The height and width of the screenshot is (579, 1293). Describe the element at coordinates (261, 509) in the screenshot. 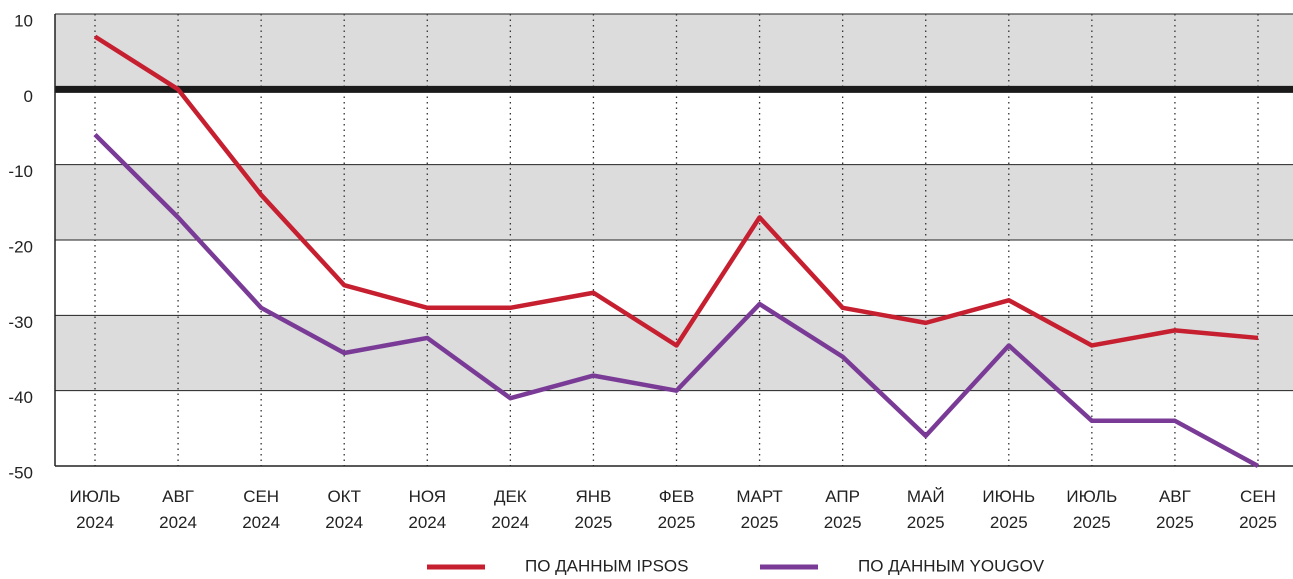

I see `x-tick-label: СЕН 2024` at that location.